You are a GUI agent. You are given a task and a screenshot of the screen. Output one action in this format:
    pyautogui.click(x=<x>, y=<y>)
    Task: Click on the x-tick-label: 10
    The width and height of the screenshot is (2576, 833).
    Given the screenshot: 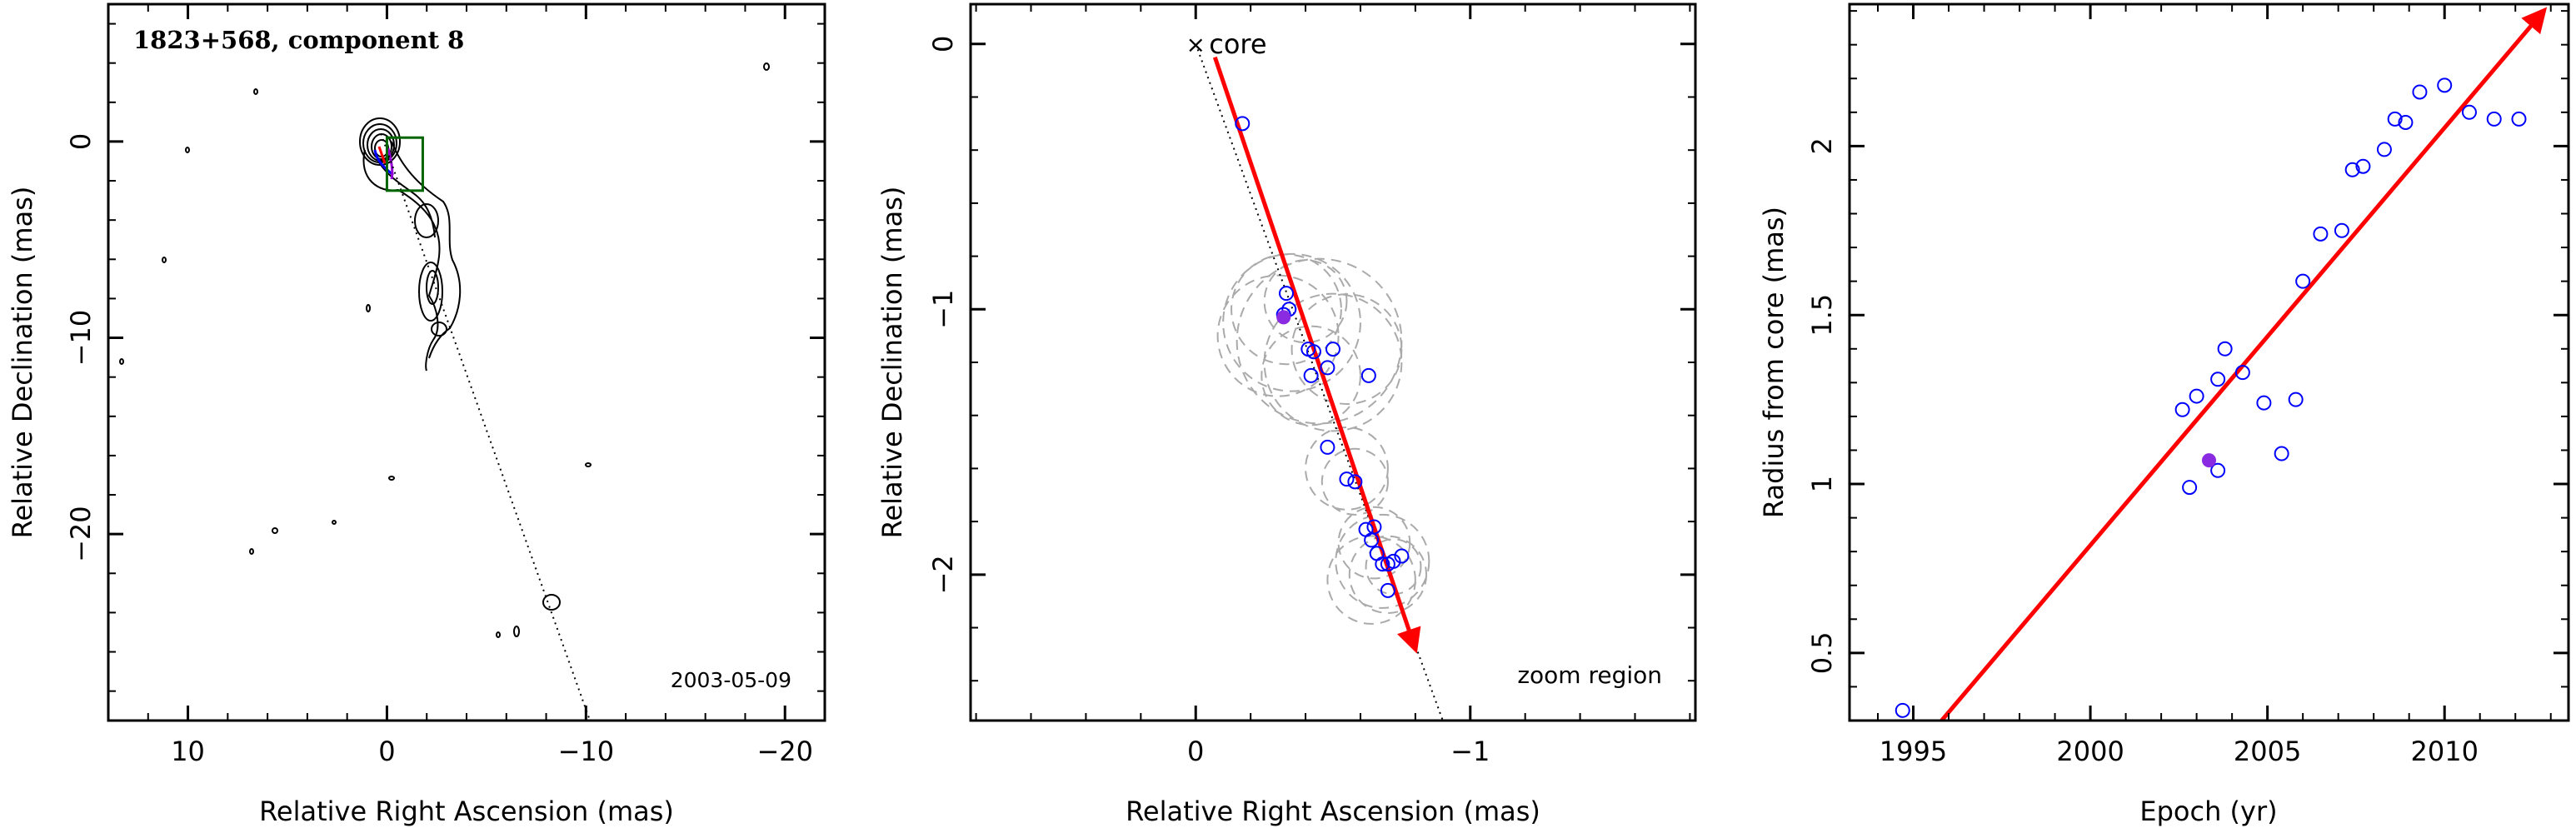 What is the action you would take?
    pyautogui.click(x=188, y=751)
    